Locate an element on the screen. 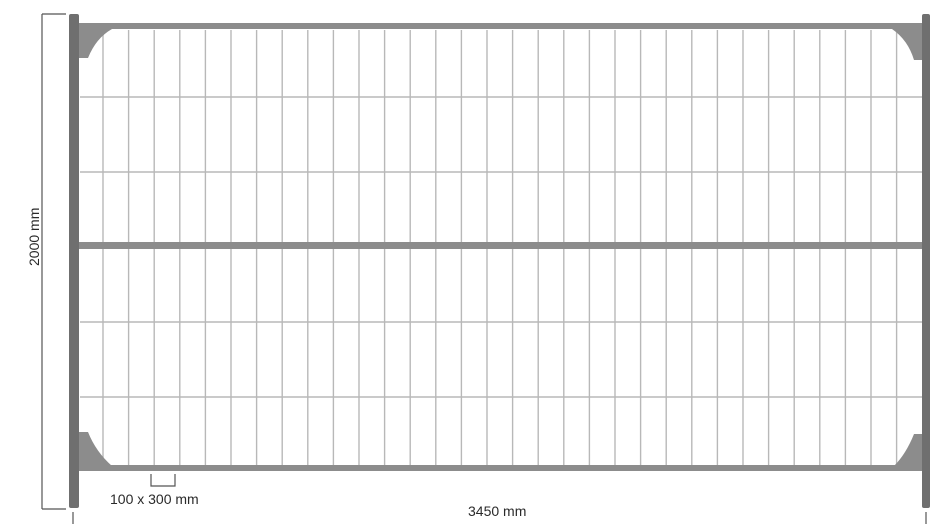 This screenshot has width=930, height=526. corner-brace-top-right is located at coordinates (907, 44).